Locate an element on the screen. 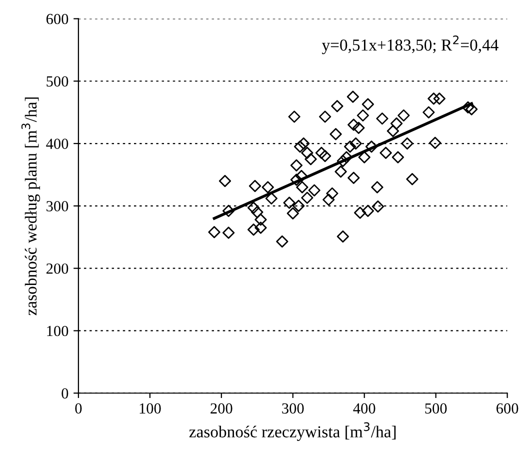 This screenshot has height=468, width=523. y-tick-label: 0 is located at coordinates (65, 393).